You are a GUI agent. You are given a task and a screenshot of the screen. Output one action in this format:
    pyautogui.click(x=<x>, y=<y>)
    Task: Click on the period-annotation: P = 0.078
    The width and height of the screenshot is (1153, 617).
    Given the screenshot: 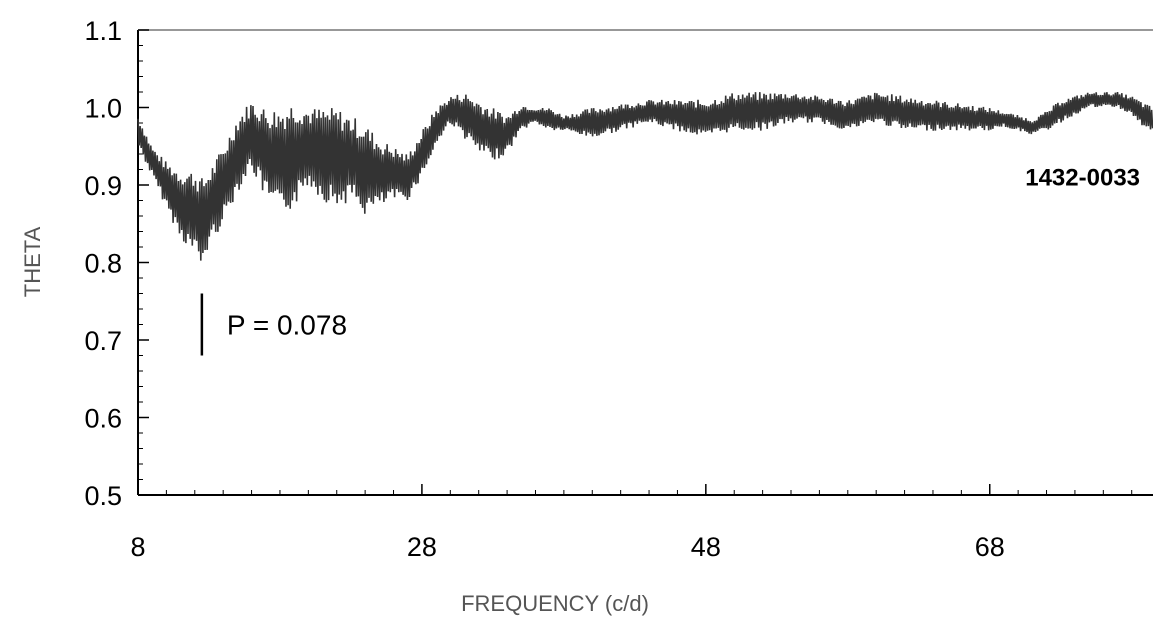 What is the action you would take?
    pyautogui.click(x=287, y=325)
    